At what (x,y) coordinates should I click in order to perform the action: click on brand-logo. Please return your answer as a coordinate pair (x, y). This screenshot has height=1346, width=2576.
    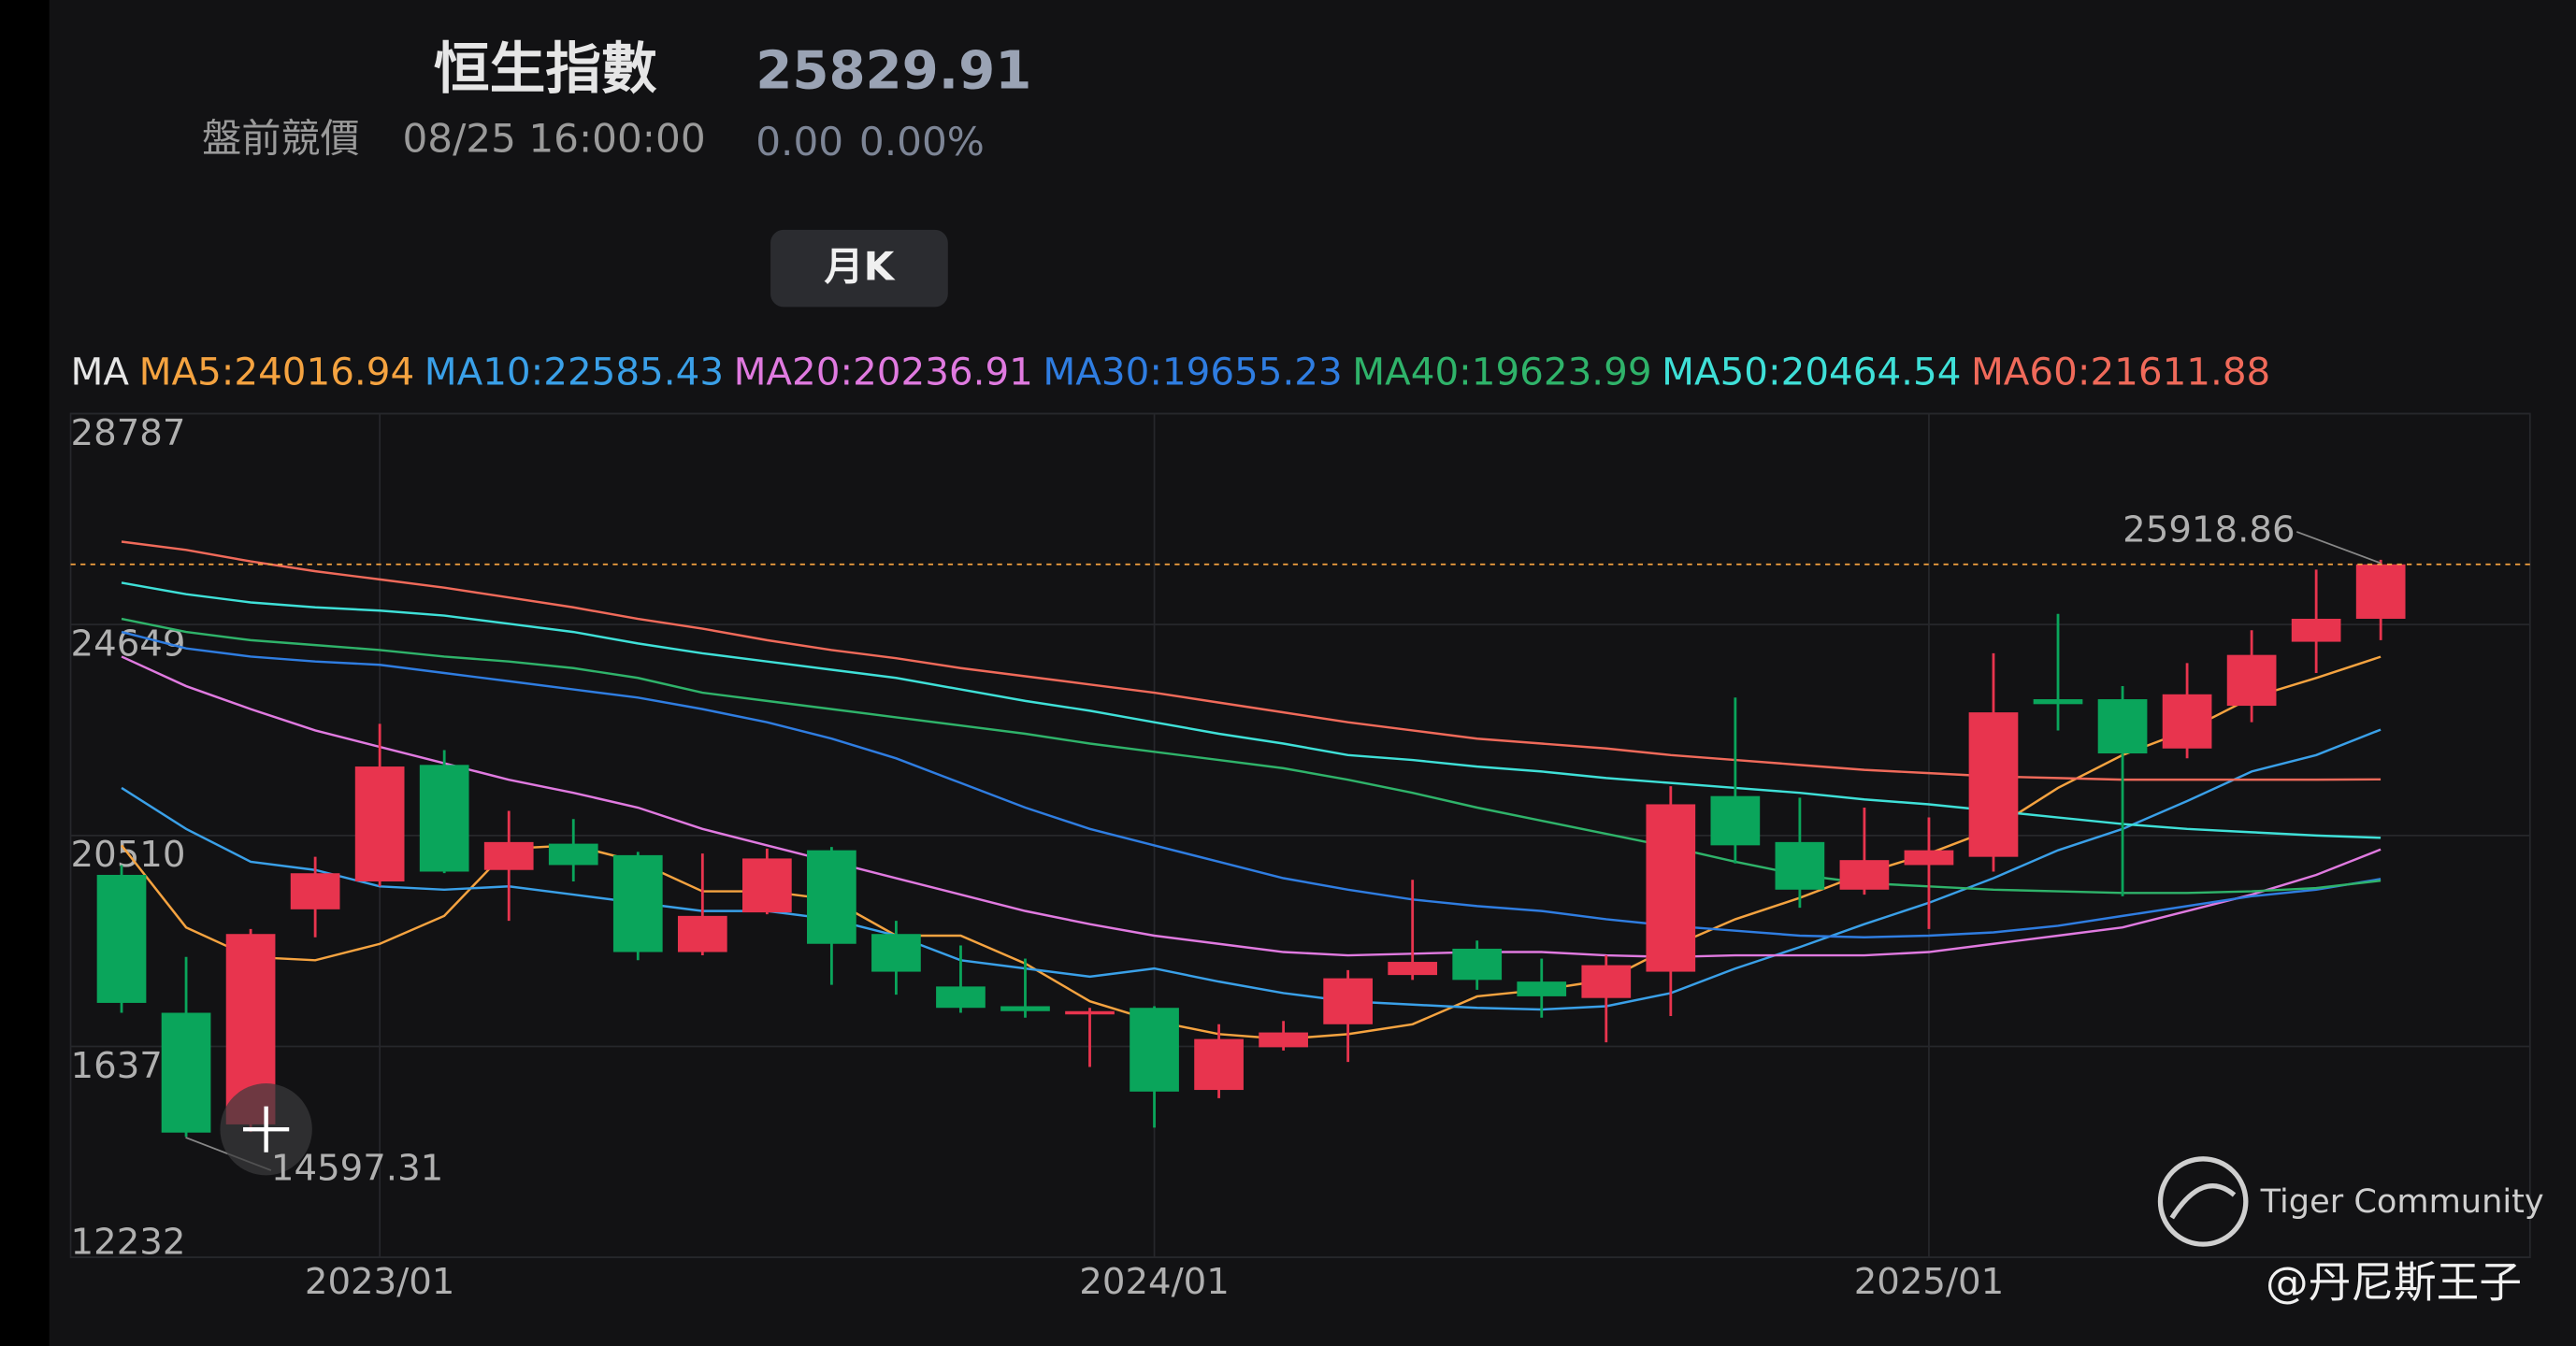
    Looking at the image, I should click on (2203, 1201).